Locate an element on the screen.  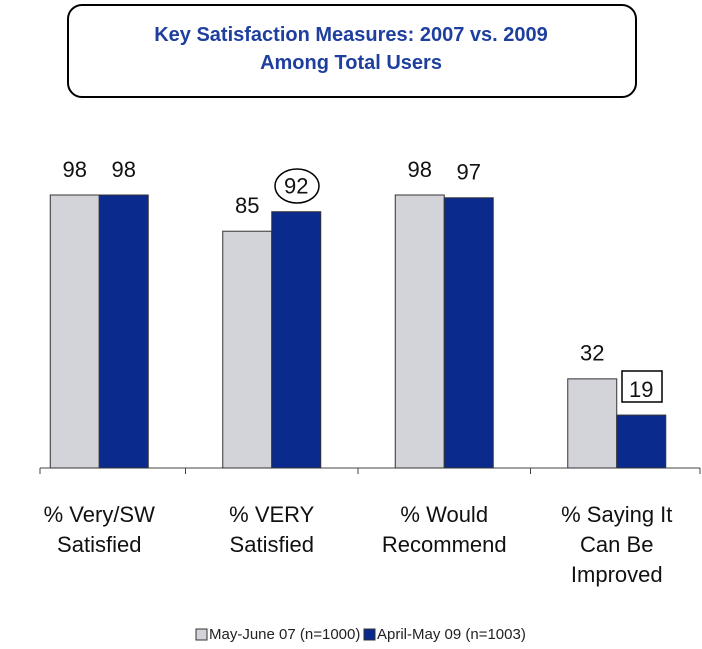
legend-label: May-June 07 (n=1000) is located at coordinates (284, 634).